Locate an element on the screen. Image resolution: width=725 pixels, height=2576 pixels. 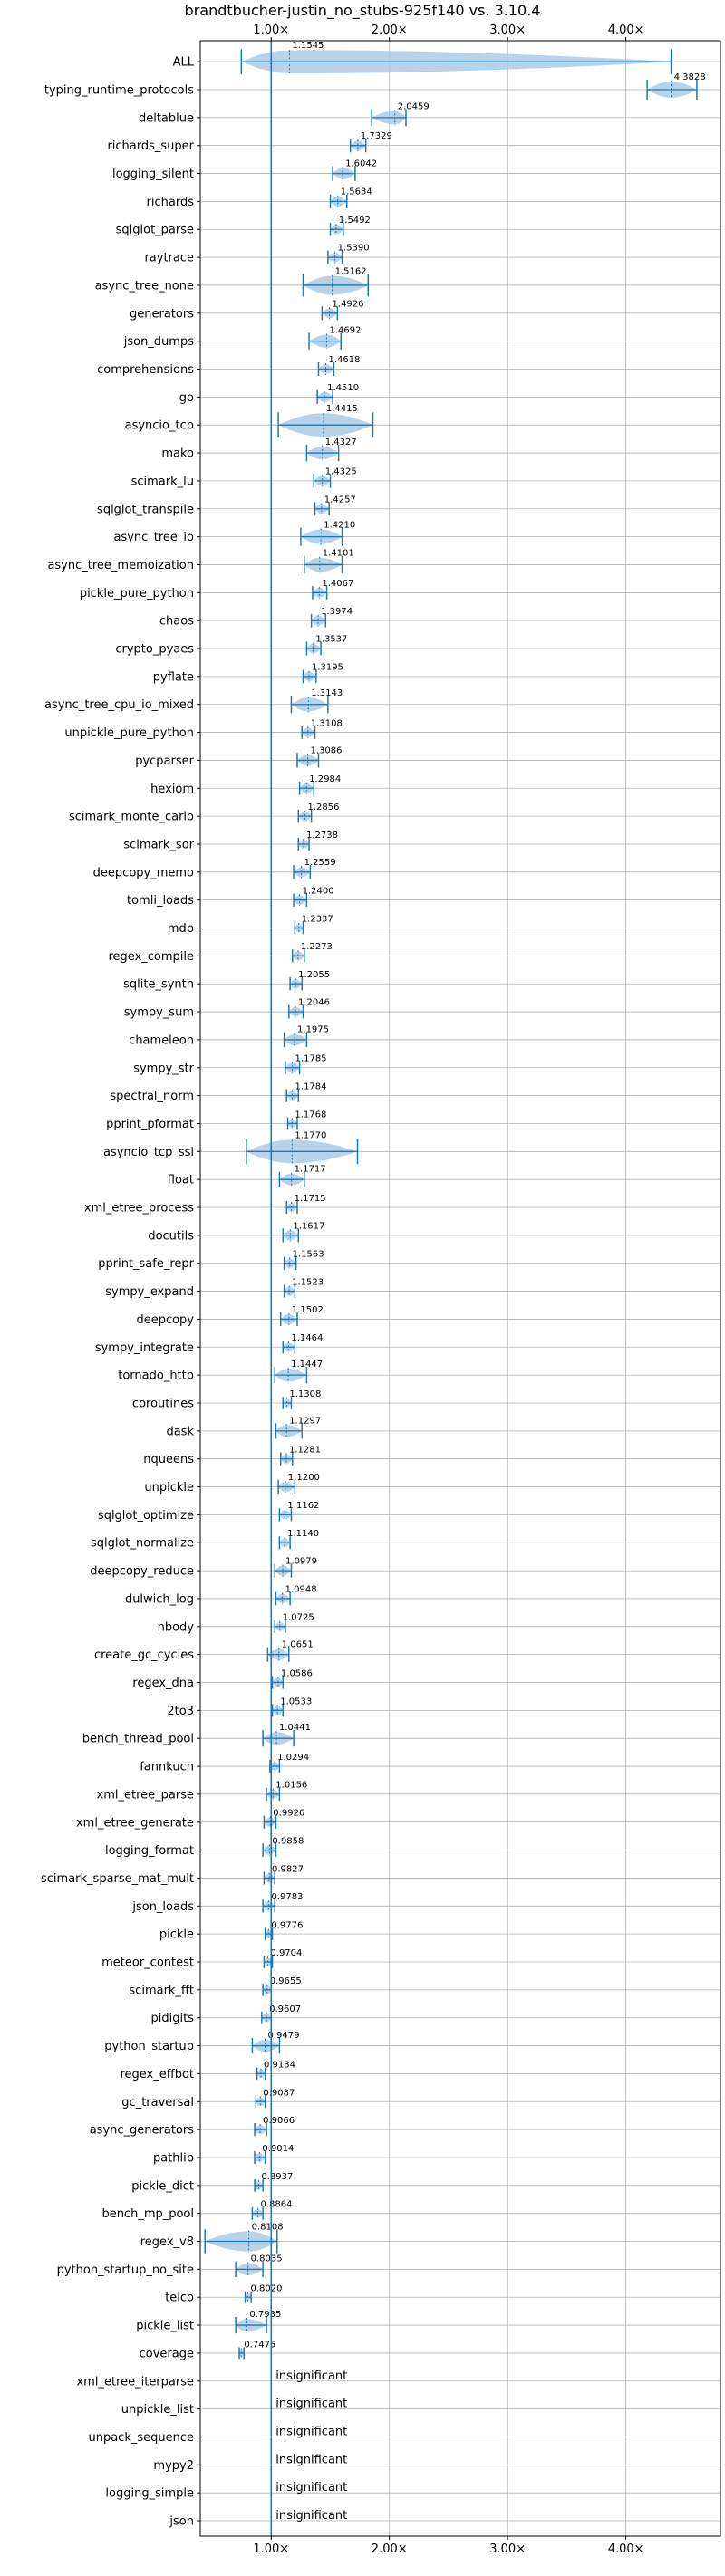
y-tick-label: pathlib is located at coordinates (173, 2158).